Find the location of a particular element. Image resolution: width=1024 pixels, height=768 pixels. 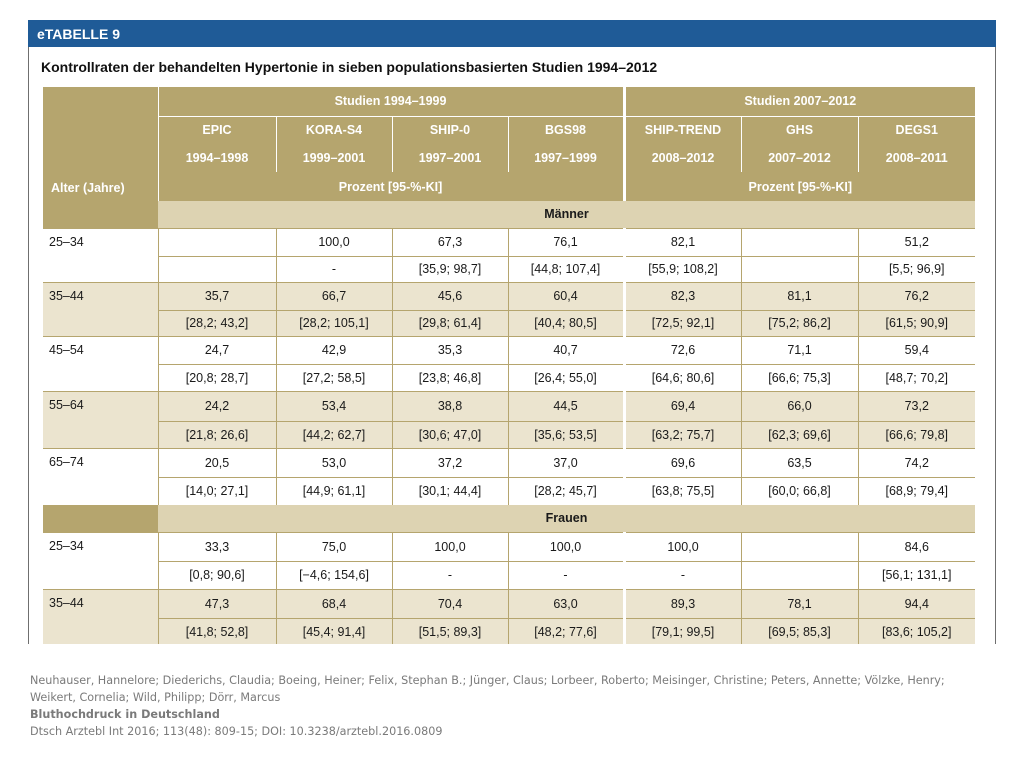

confidence-interval-cell: [−4,6; 154,6] is located at coordinates (333, 574).